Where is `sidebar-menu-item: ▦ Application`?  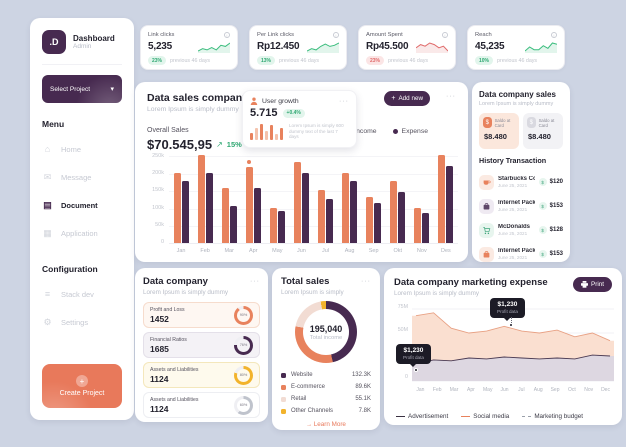 sidebar-menu-item: ▦ Application is located at coordinates (82, 233).